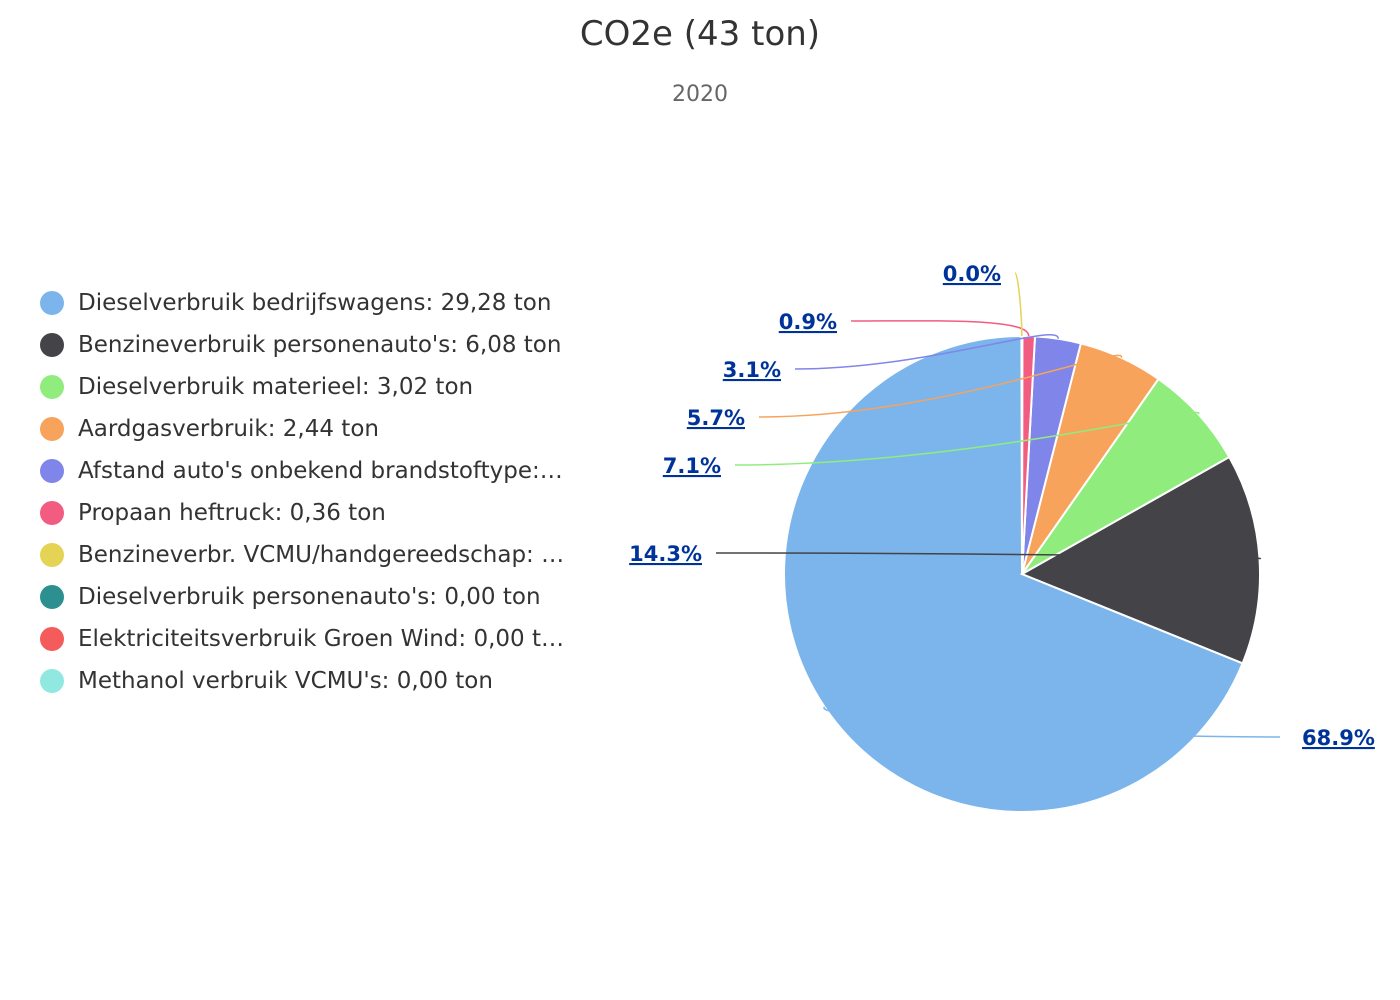 Image resolution: width=1400 pixels, height=1000 pixels. I want to click on legend-label: Dieselverbruik bedrijfswagens: 29,28 ton, so click(315, 303).